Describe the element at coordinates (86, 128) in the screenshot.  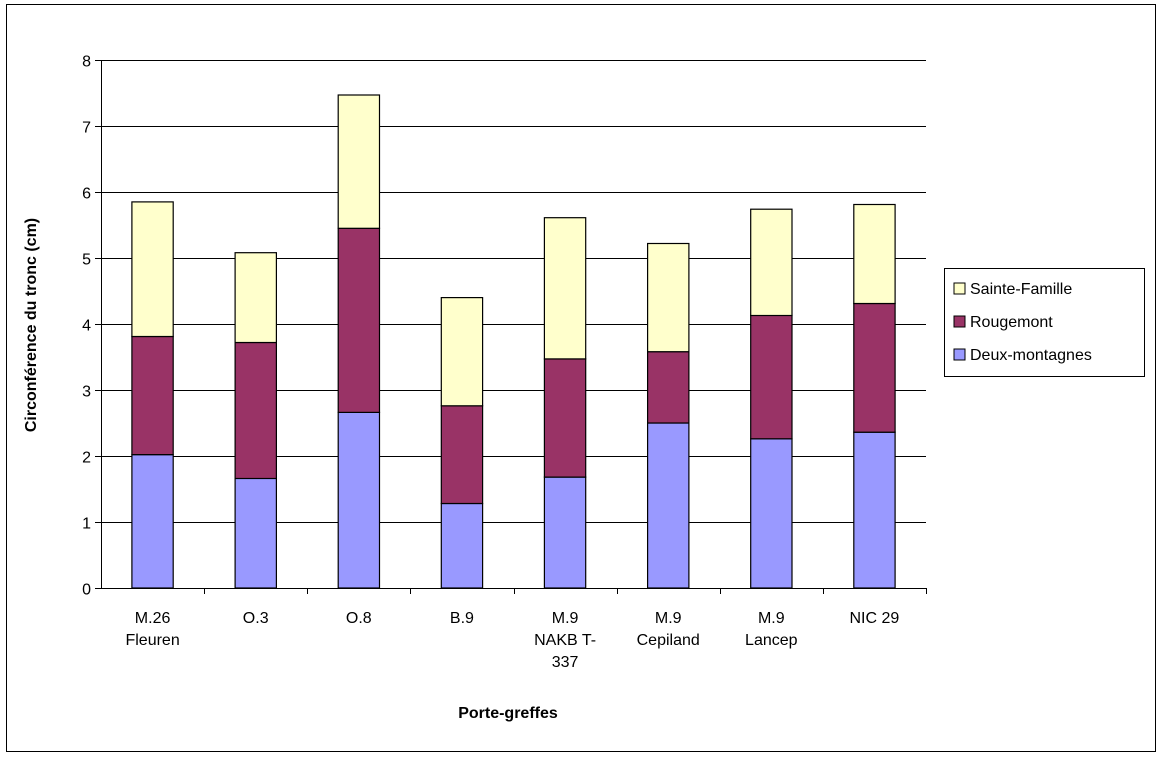
I see `y-tick-label: 7` at that location.